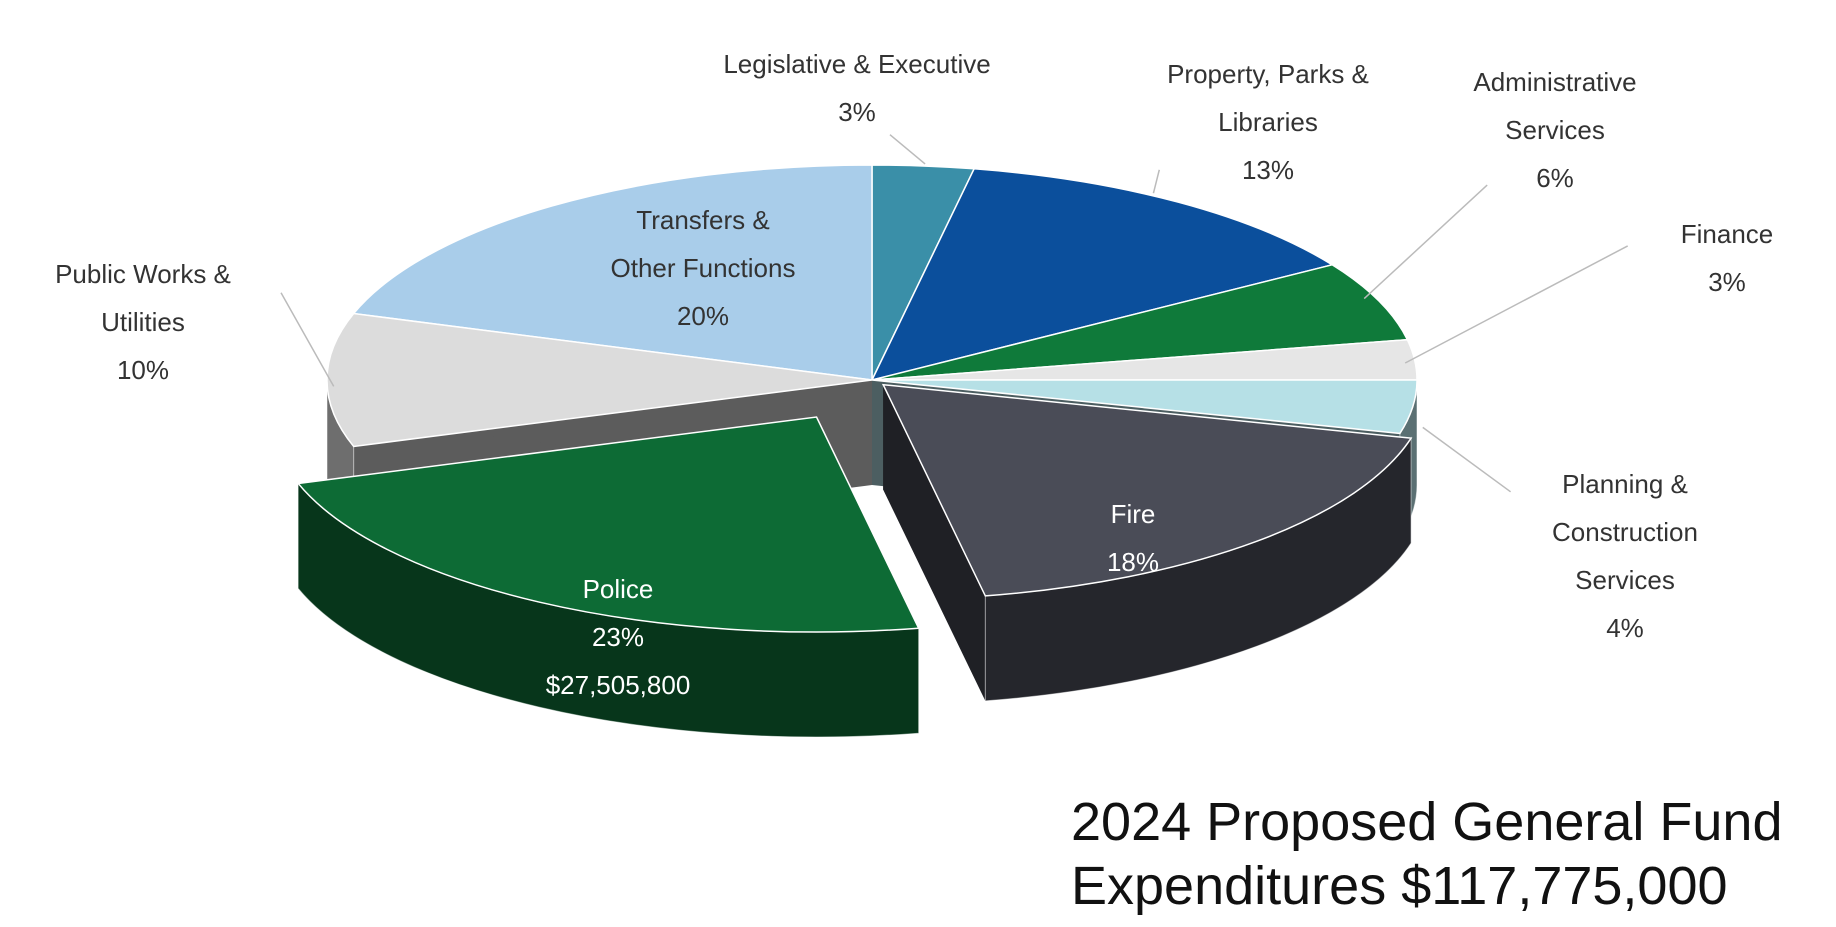  Describe the element at coordinates (1268, 98) in the screenshot. I see `category-name: Property, Parks & Libraries` at that location.